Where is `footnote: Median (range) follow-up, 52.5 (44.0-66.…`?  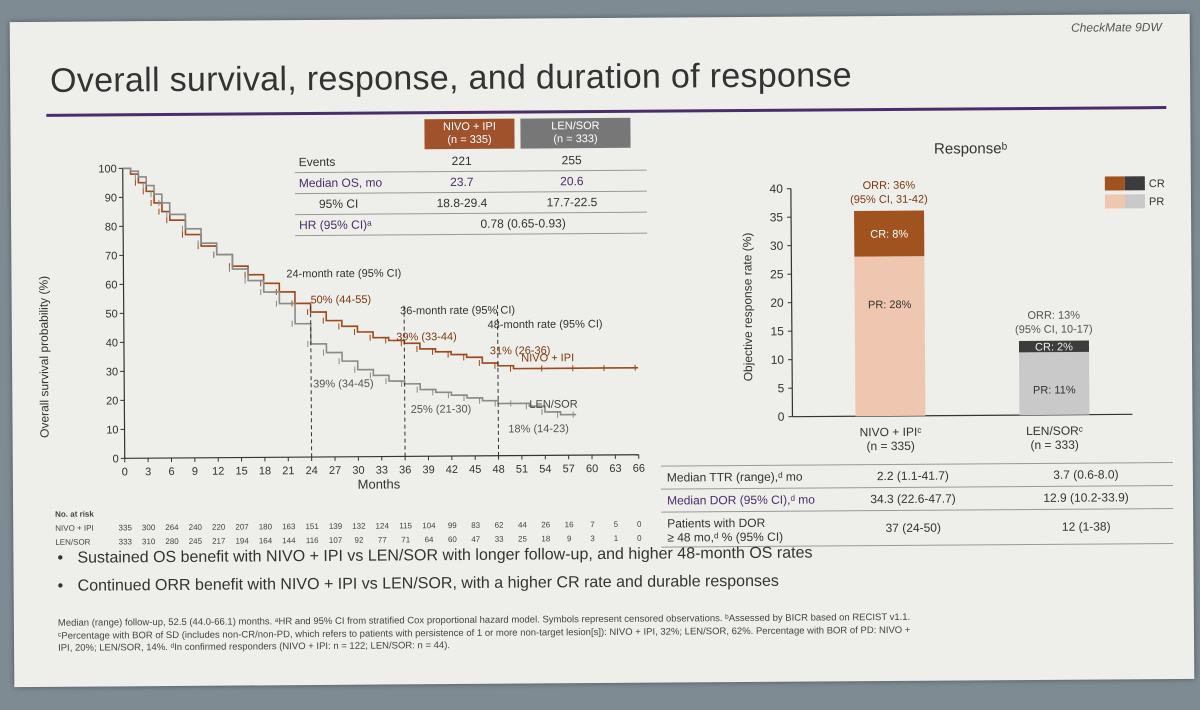
footnote: Median (range) follow-up, 52.5 (44.0-66.… is located at coordinates (613, 632).